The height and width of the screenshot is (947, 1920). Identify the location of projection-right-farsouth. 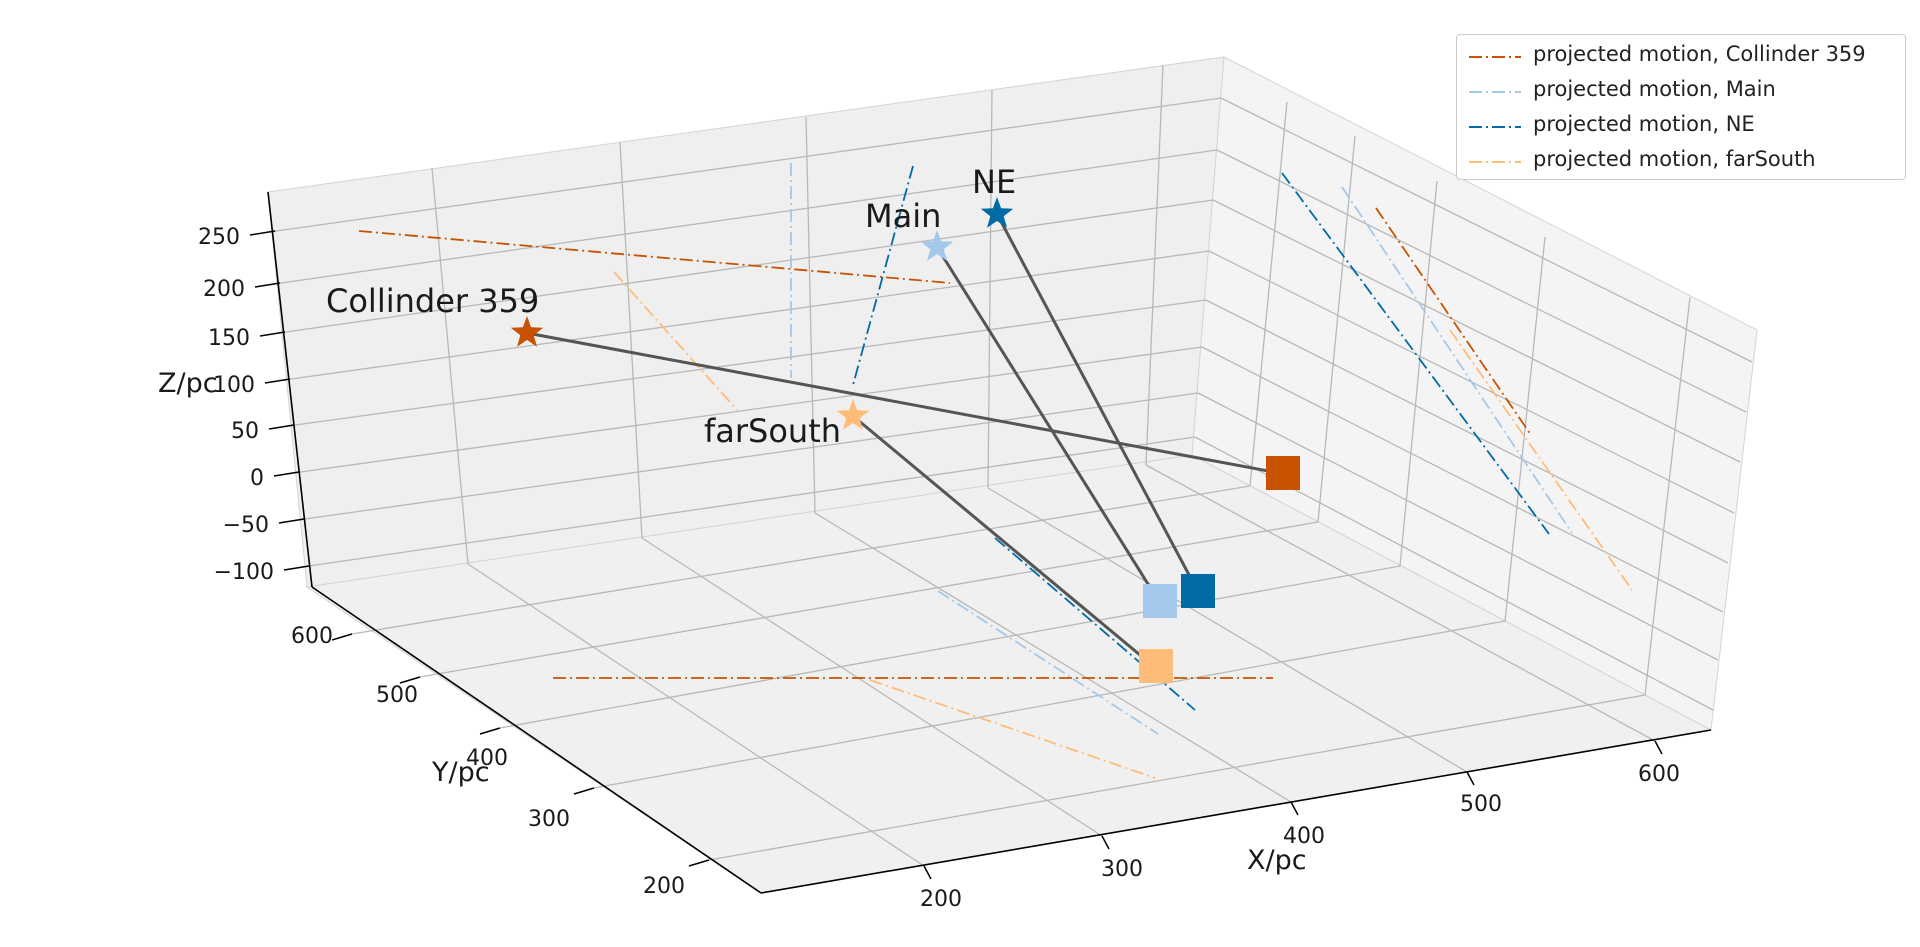
(1541, 460).